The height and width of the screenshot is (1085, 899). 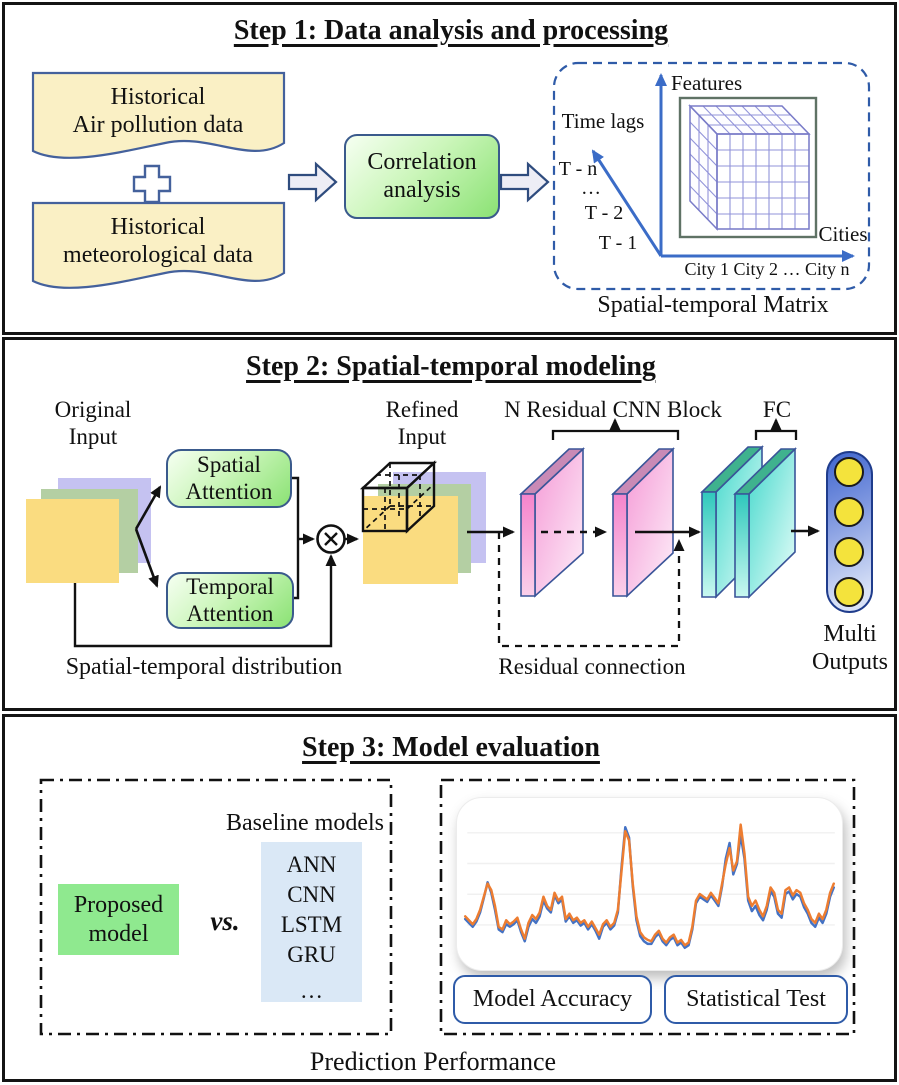 I want to click on baseline-model-item: CNN, so click(x=311, y=894).